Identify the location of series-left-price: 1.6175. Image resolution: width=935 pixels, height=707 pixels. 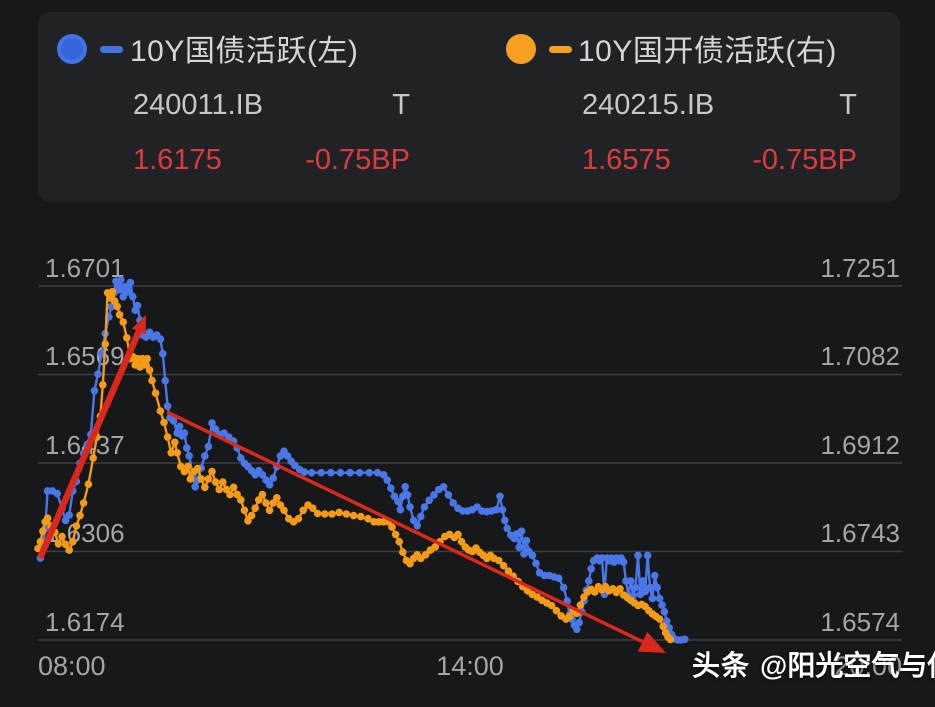
(177, 160).